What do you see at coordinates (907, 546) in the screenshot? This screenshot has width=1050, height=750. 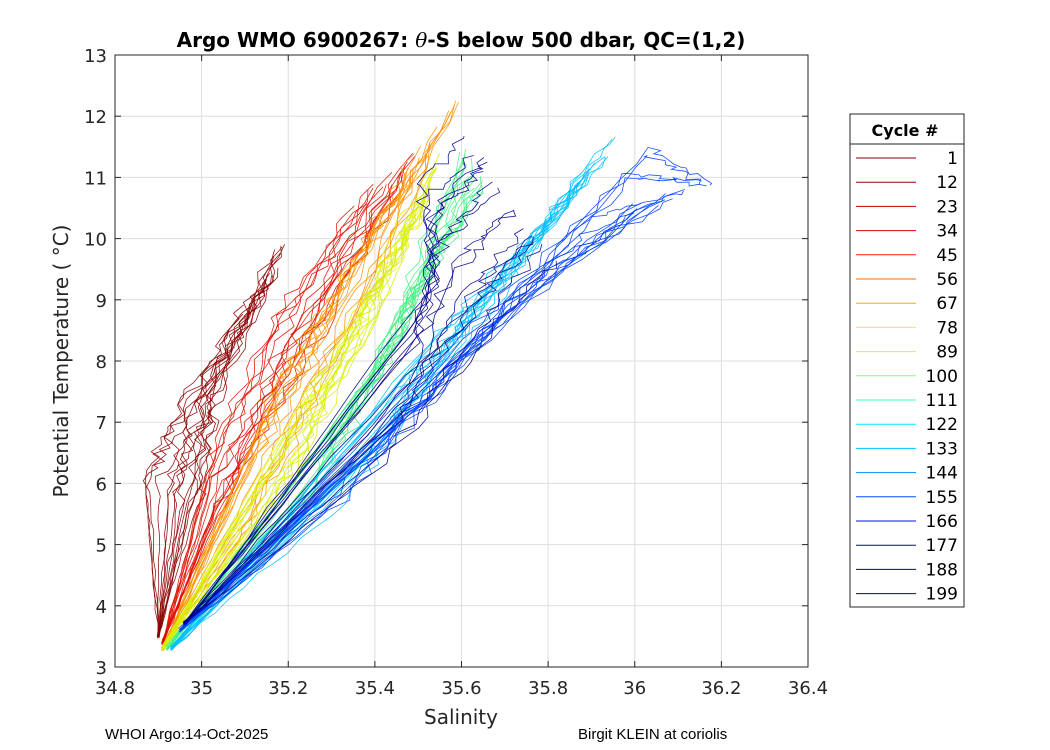 I see `legend-entry: 177` at bounding box center [907, 546].